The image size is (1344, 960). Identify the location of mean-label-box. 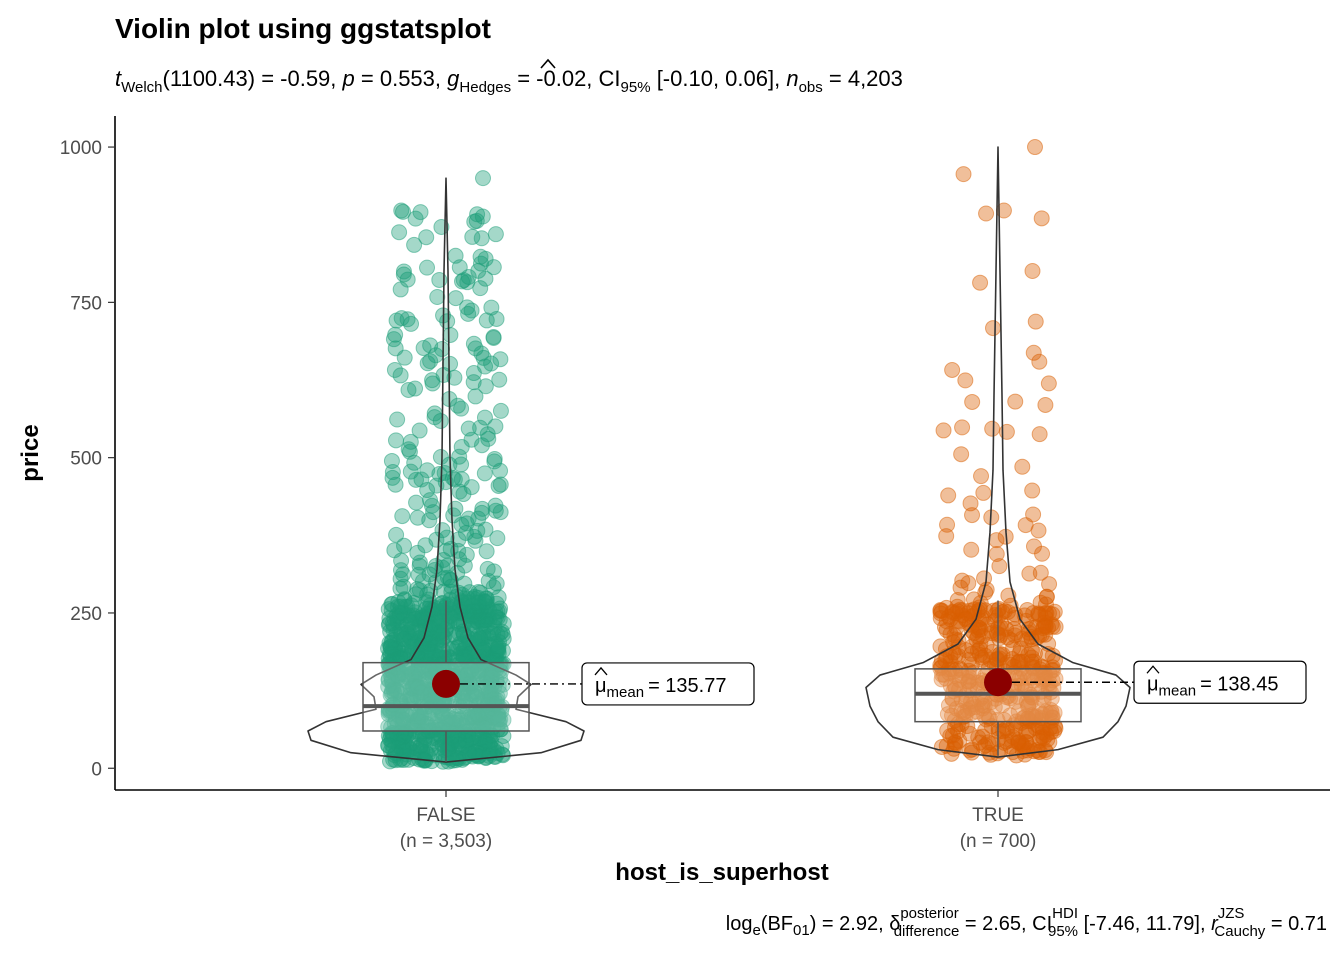
(1220, 682).